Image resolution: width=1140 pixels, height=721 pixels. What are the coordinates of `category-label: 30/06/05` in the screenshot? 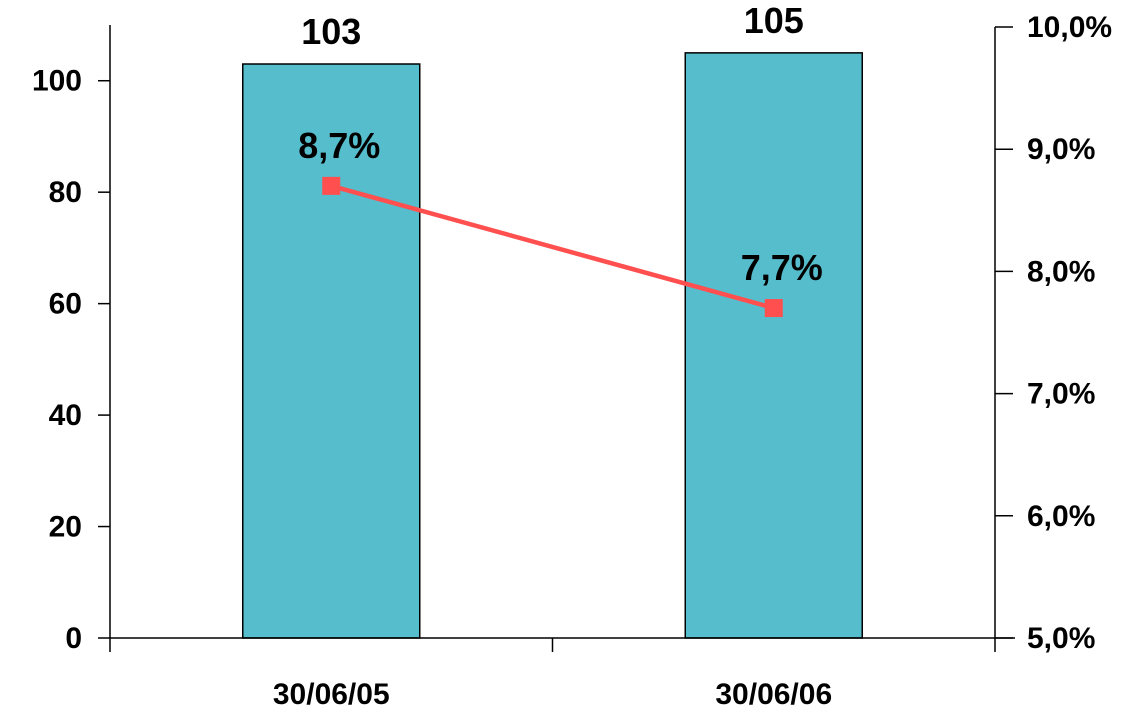 It's located at (331, 694).